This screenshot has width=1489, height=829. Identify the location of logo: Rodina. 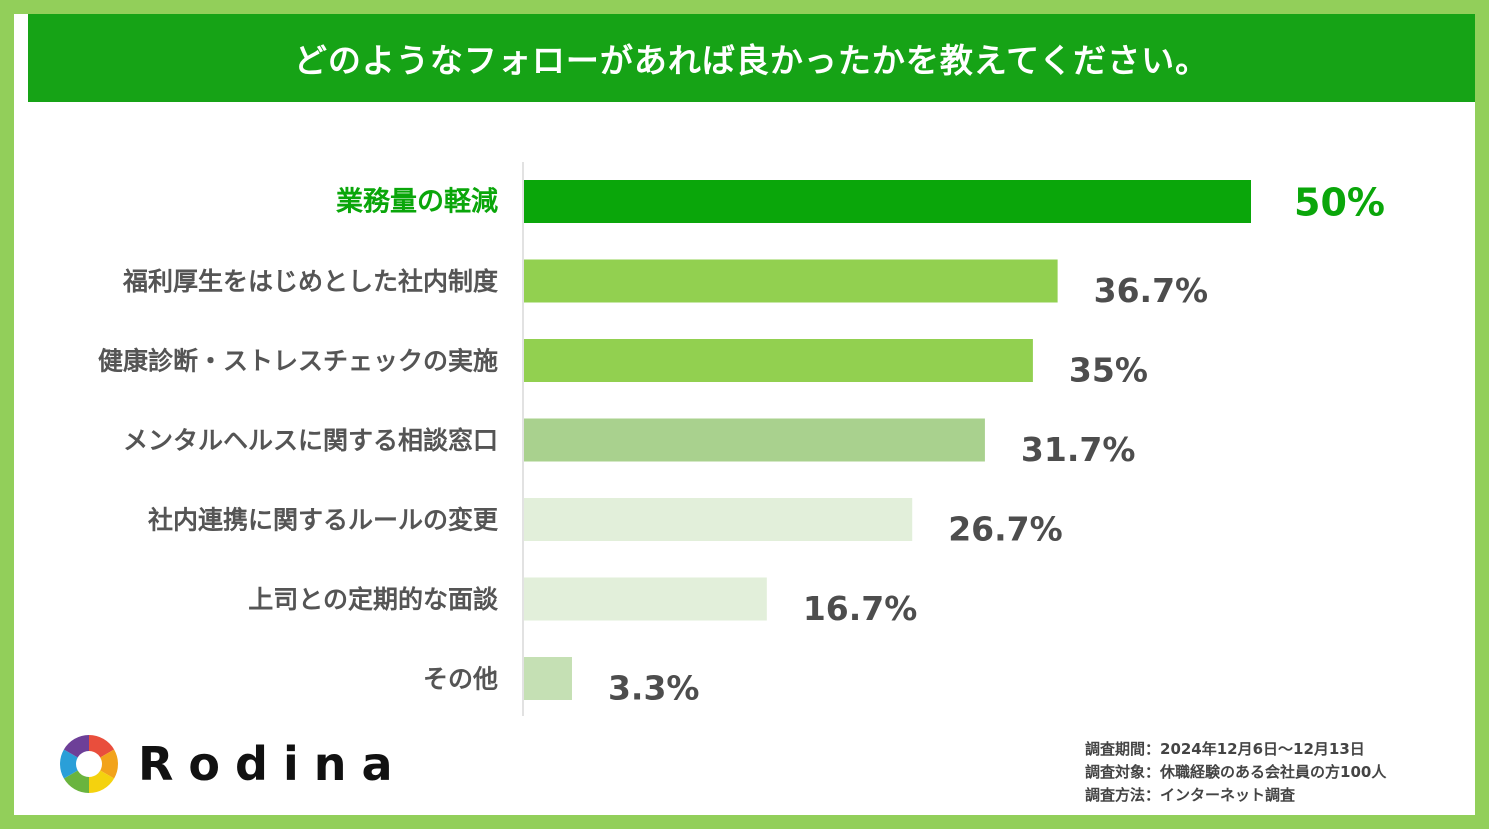
(233, 764).